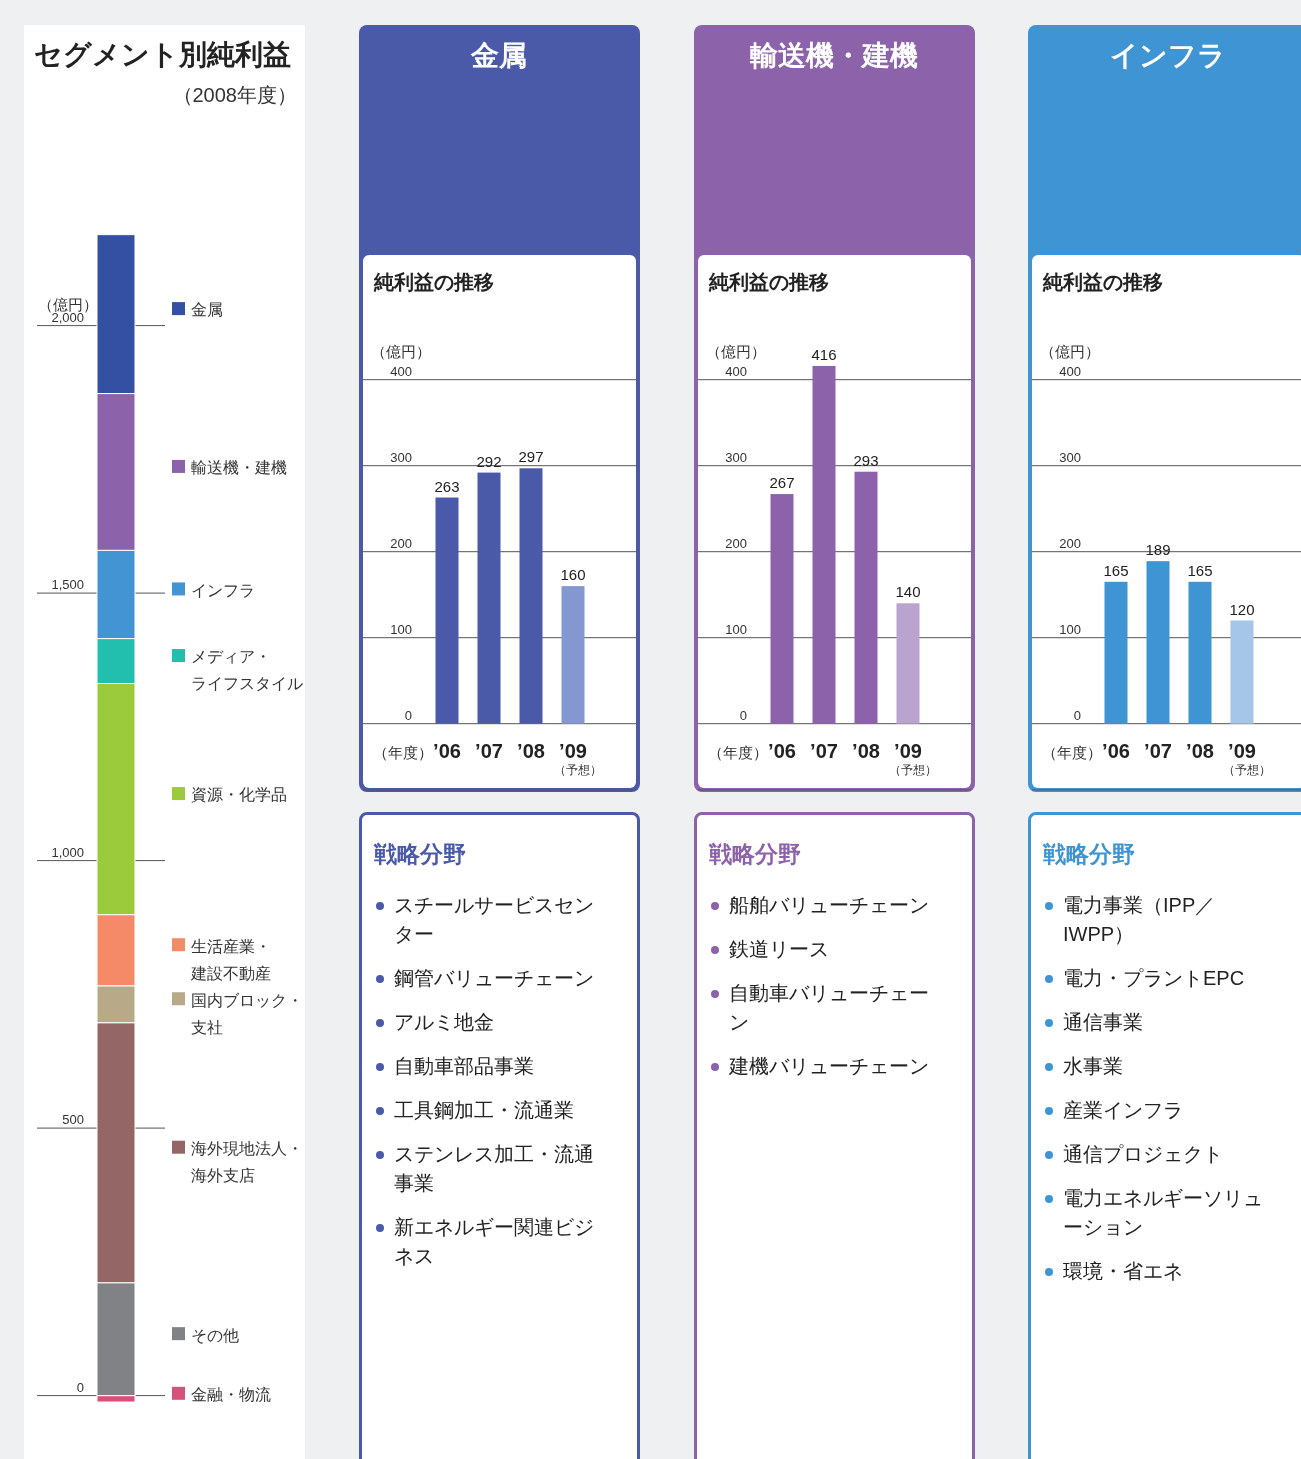  What do you see at coordinates (447, 486) in the screenshot?
I see `data-label: 263` at bounding box center [447, 486].